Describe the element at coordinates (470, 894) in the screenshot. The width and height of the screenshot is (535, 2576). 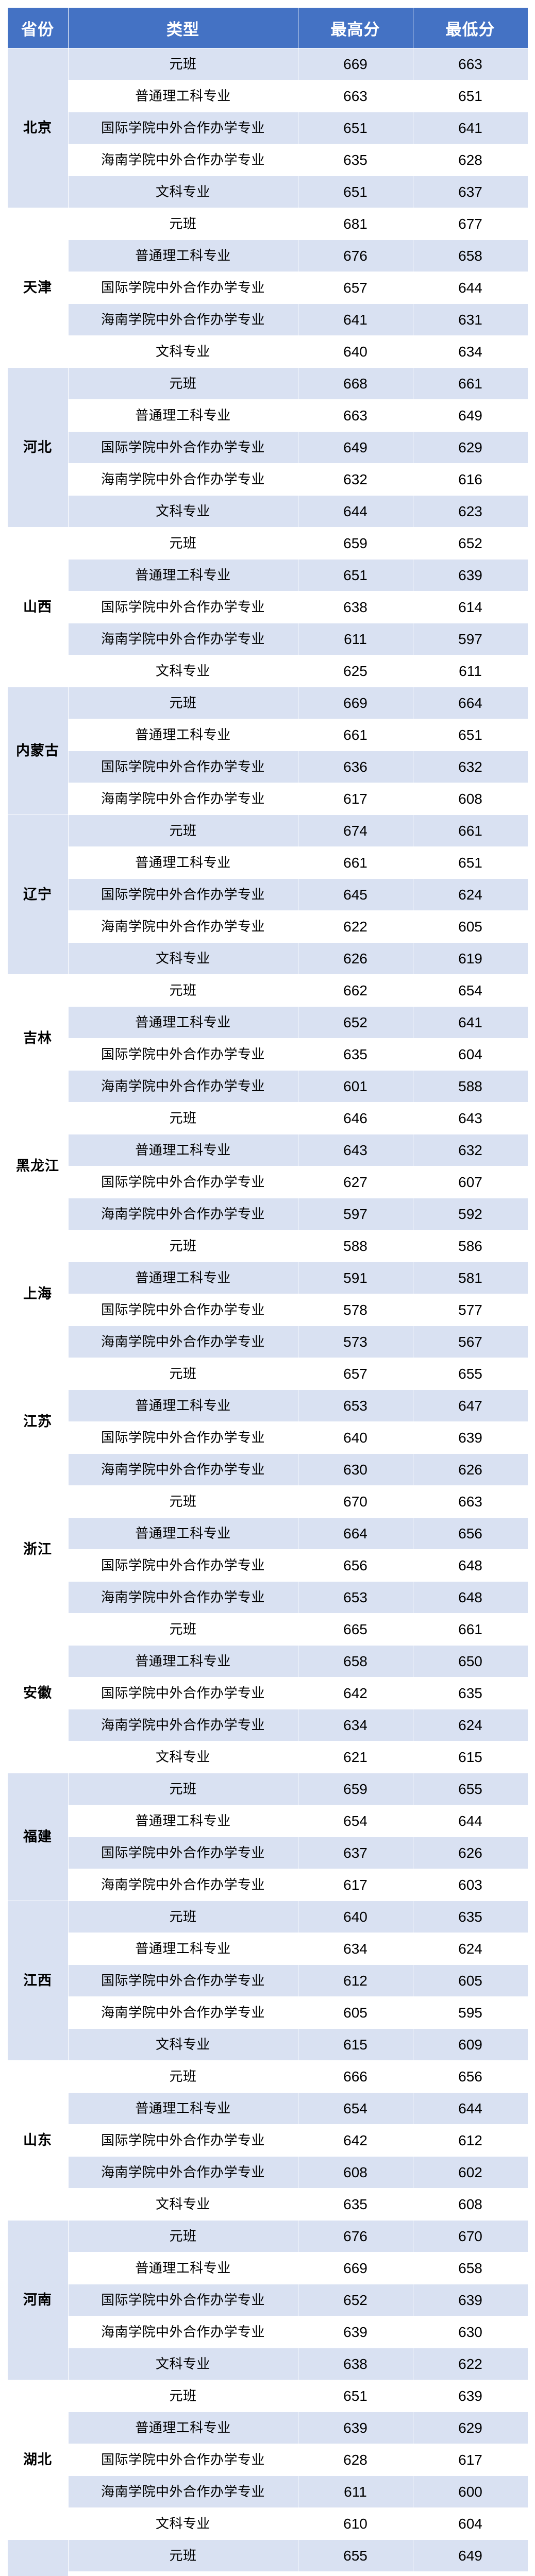
I see `min-score-cell: 624` at that location.